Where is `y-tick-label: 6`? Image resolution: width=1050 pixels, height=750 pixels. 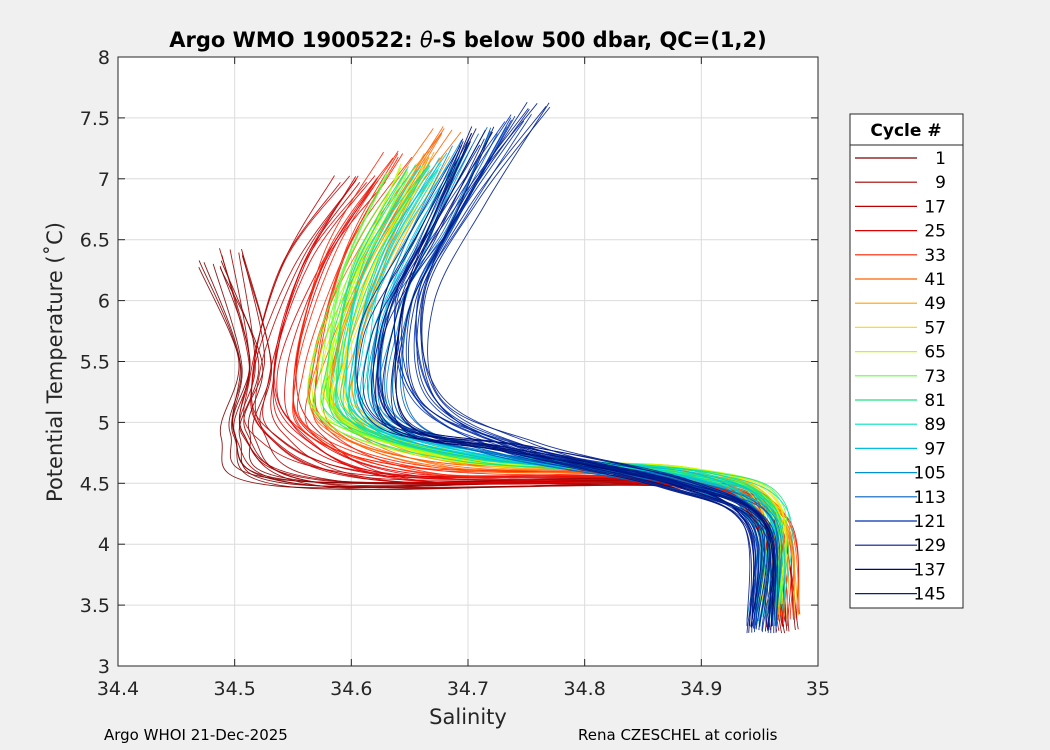 y-tick-label: 6 is located at coordinates (104, 302).